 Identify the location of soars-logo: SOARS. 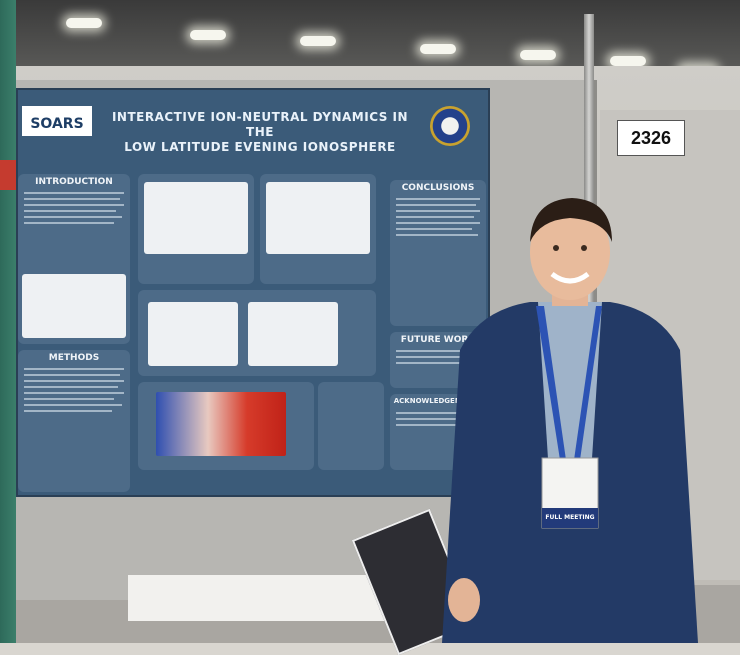
(57, 121).